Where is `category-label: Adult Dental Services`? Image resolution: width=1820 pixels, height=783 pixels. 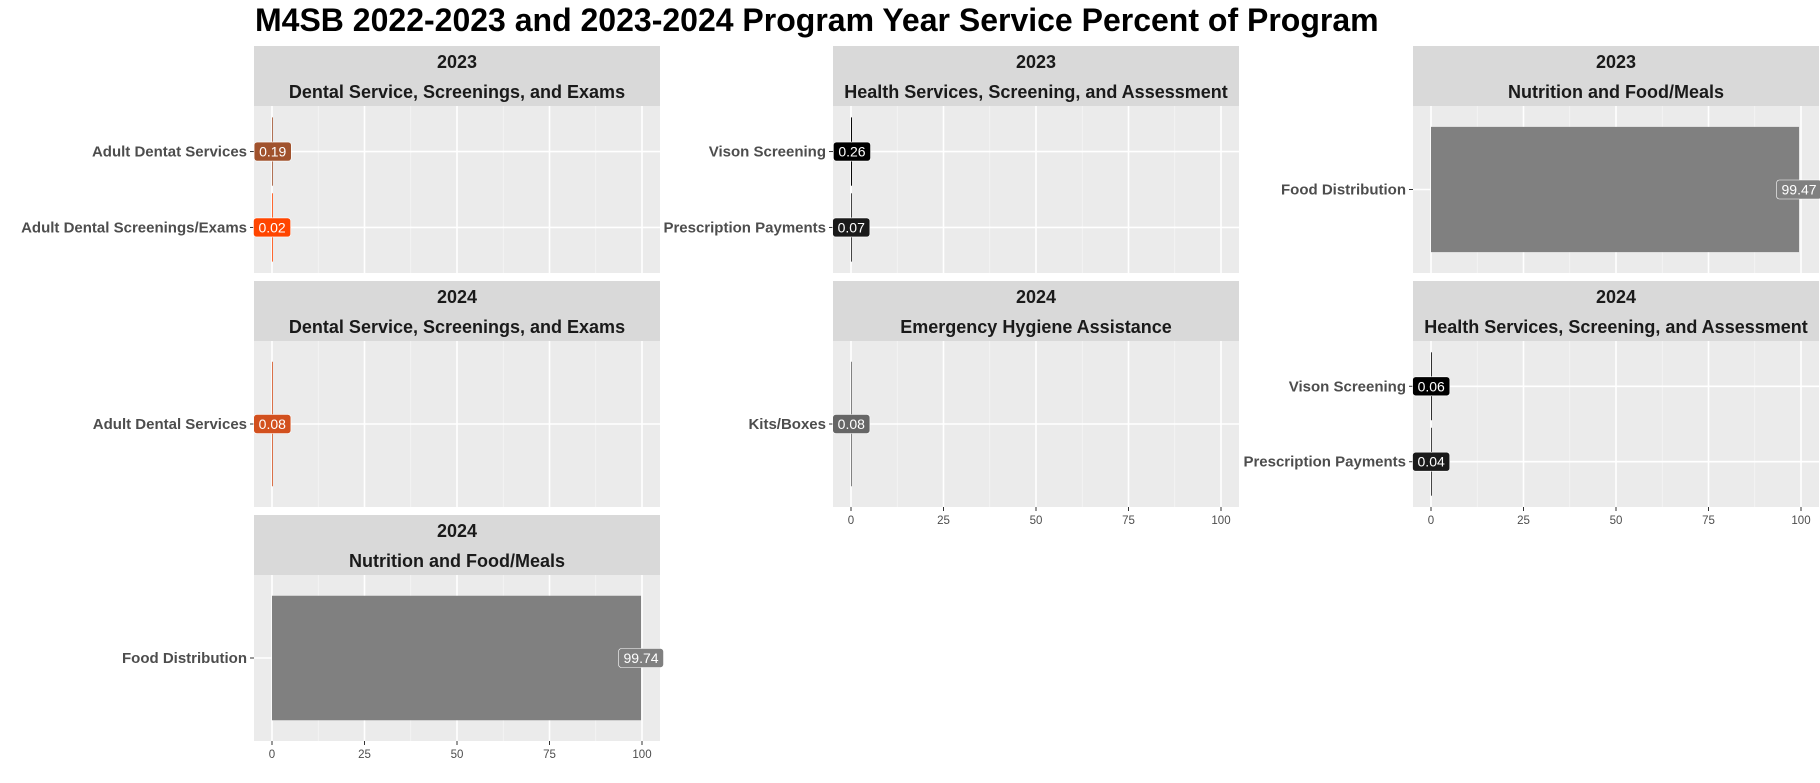
category-label: Adult Dental Services is located at coordinates (170, 424).